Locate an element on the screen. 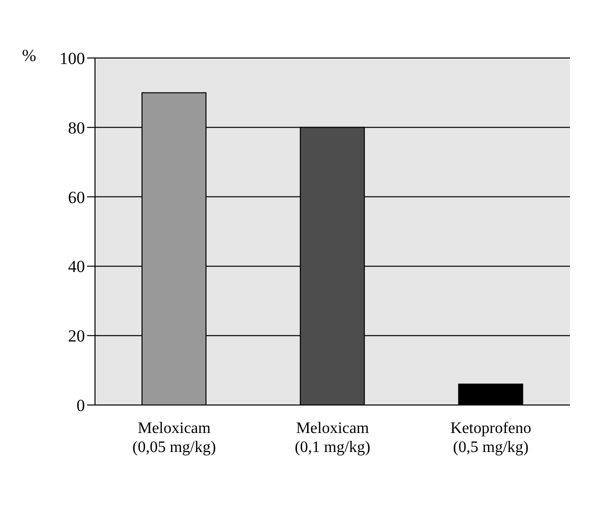  x-tick-label: Meloxicam (0,05 mg/kg) is located at coordinates (174, 438).